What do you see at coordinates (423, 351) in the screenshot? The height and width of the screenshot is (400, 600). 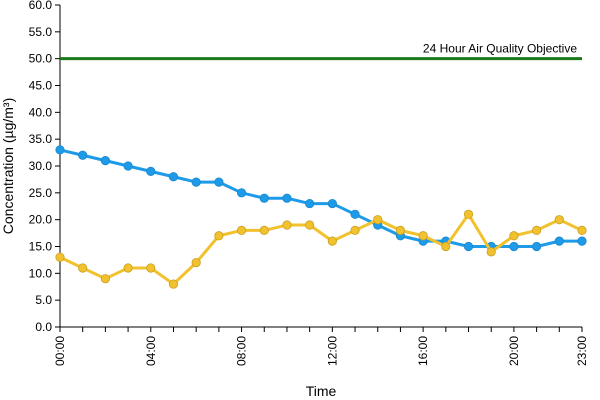 I see `x-tick-label: 16:00` at bounding box center [423, 351].